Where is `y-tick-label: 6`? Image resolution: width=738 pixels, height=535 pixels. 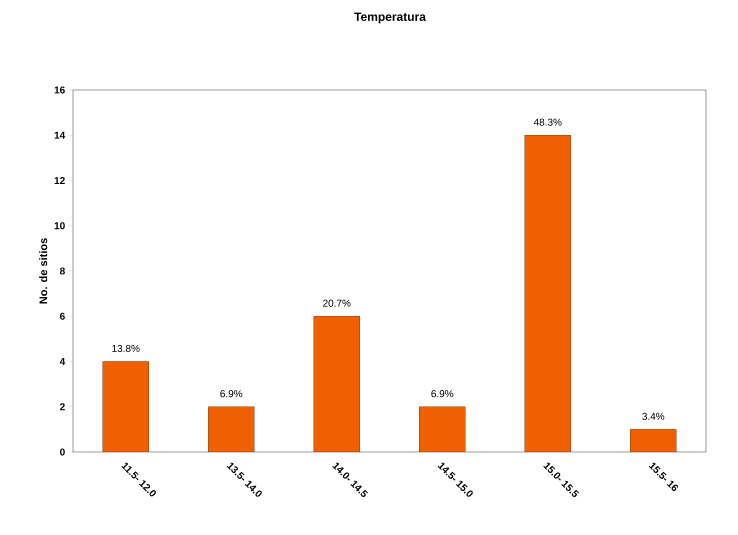 y-tick-label: 6 is located at coordinates (62, 316).